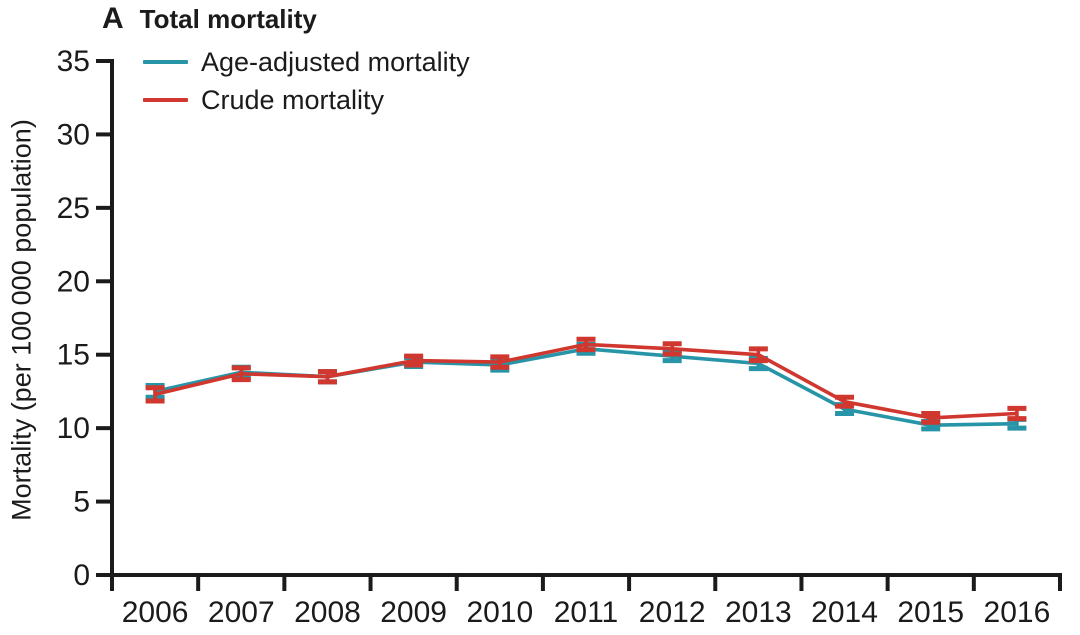  What do you see at coordinates (335, 61) in the screenshot?
I see `legend-label-age-adjusted: Age-adjusted mortality` at bounding box center [335, 61].